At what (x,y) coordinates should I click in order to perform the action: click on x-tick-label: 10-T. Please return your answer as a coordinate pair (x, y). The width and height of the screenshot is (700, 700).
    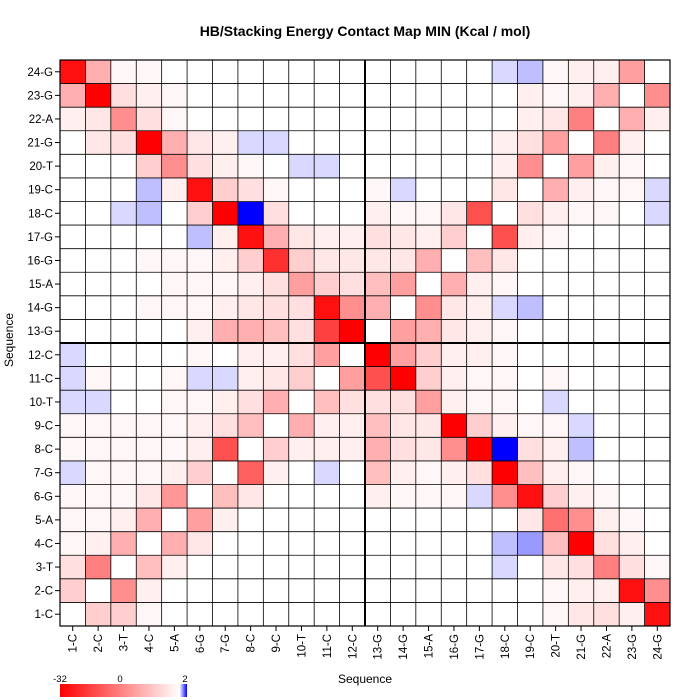
    Looking at the image, I should click on (302, 646).